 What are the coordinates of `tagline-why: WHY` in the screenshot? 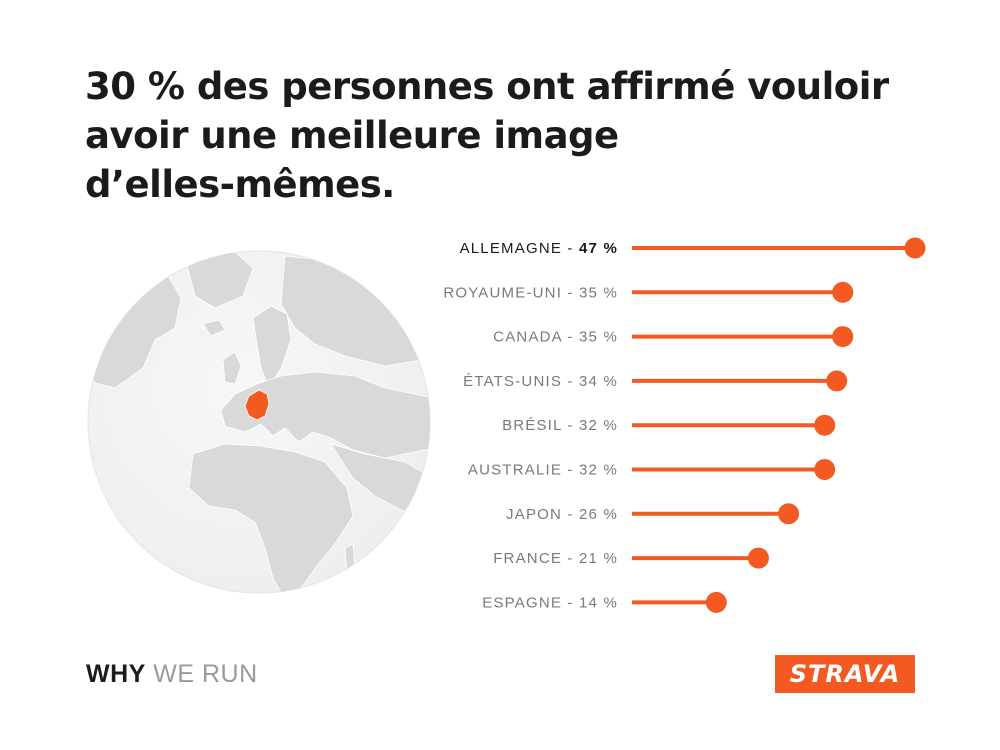 It's located at (116, 674).